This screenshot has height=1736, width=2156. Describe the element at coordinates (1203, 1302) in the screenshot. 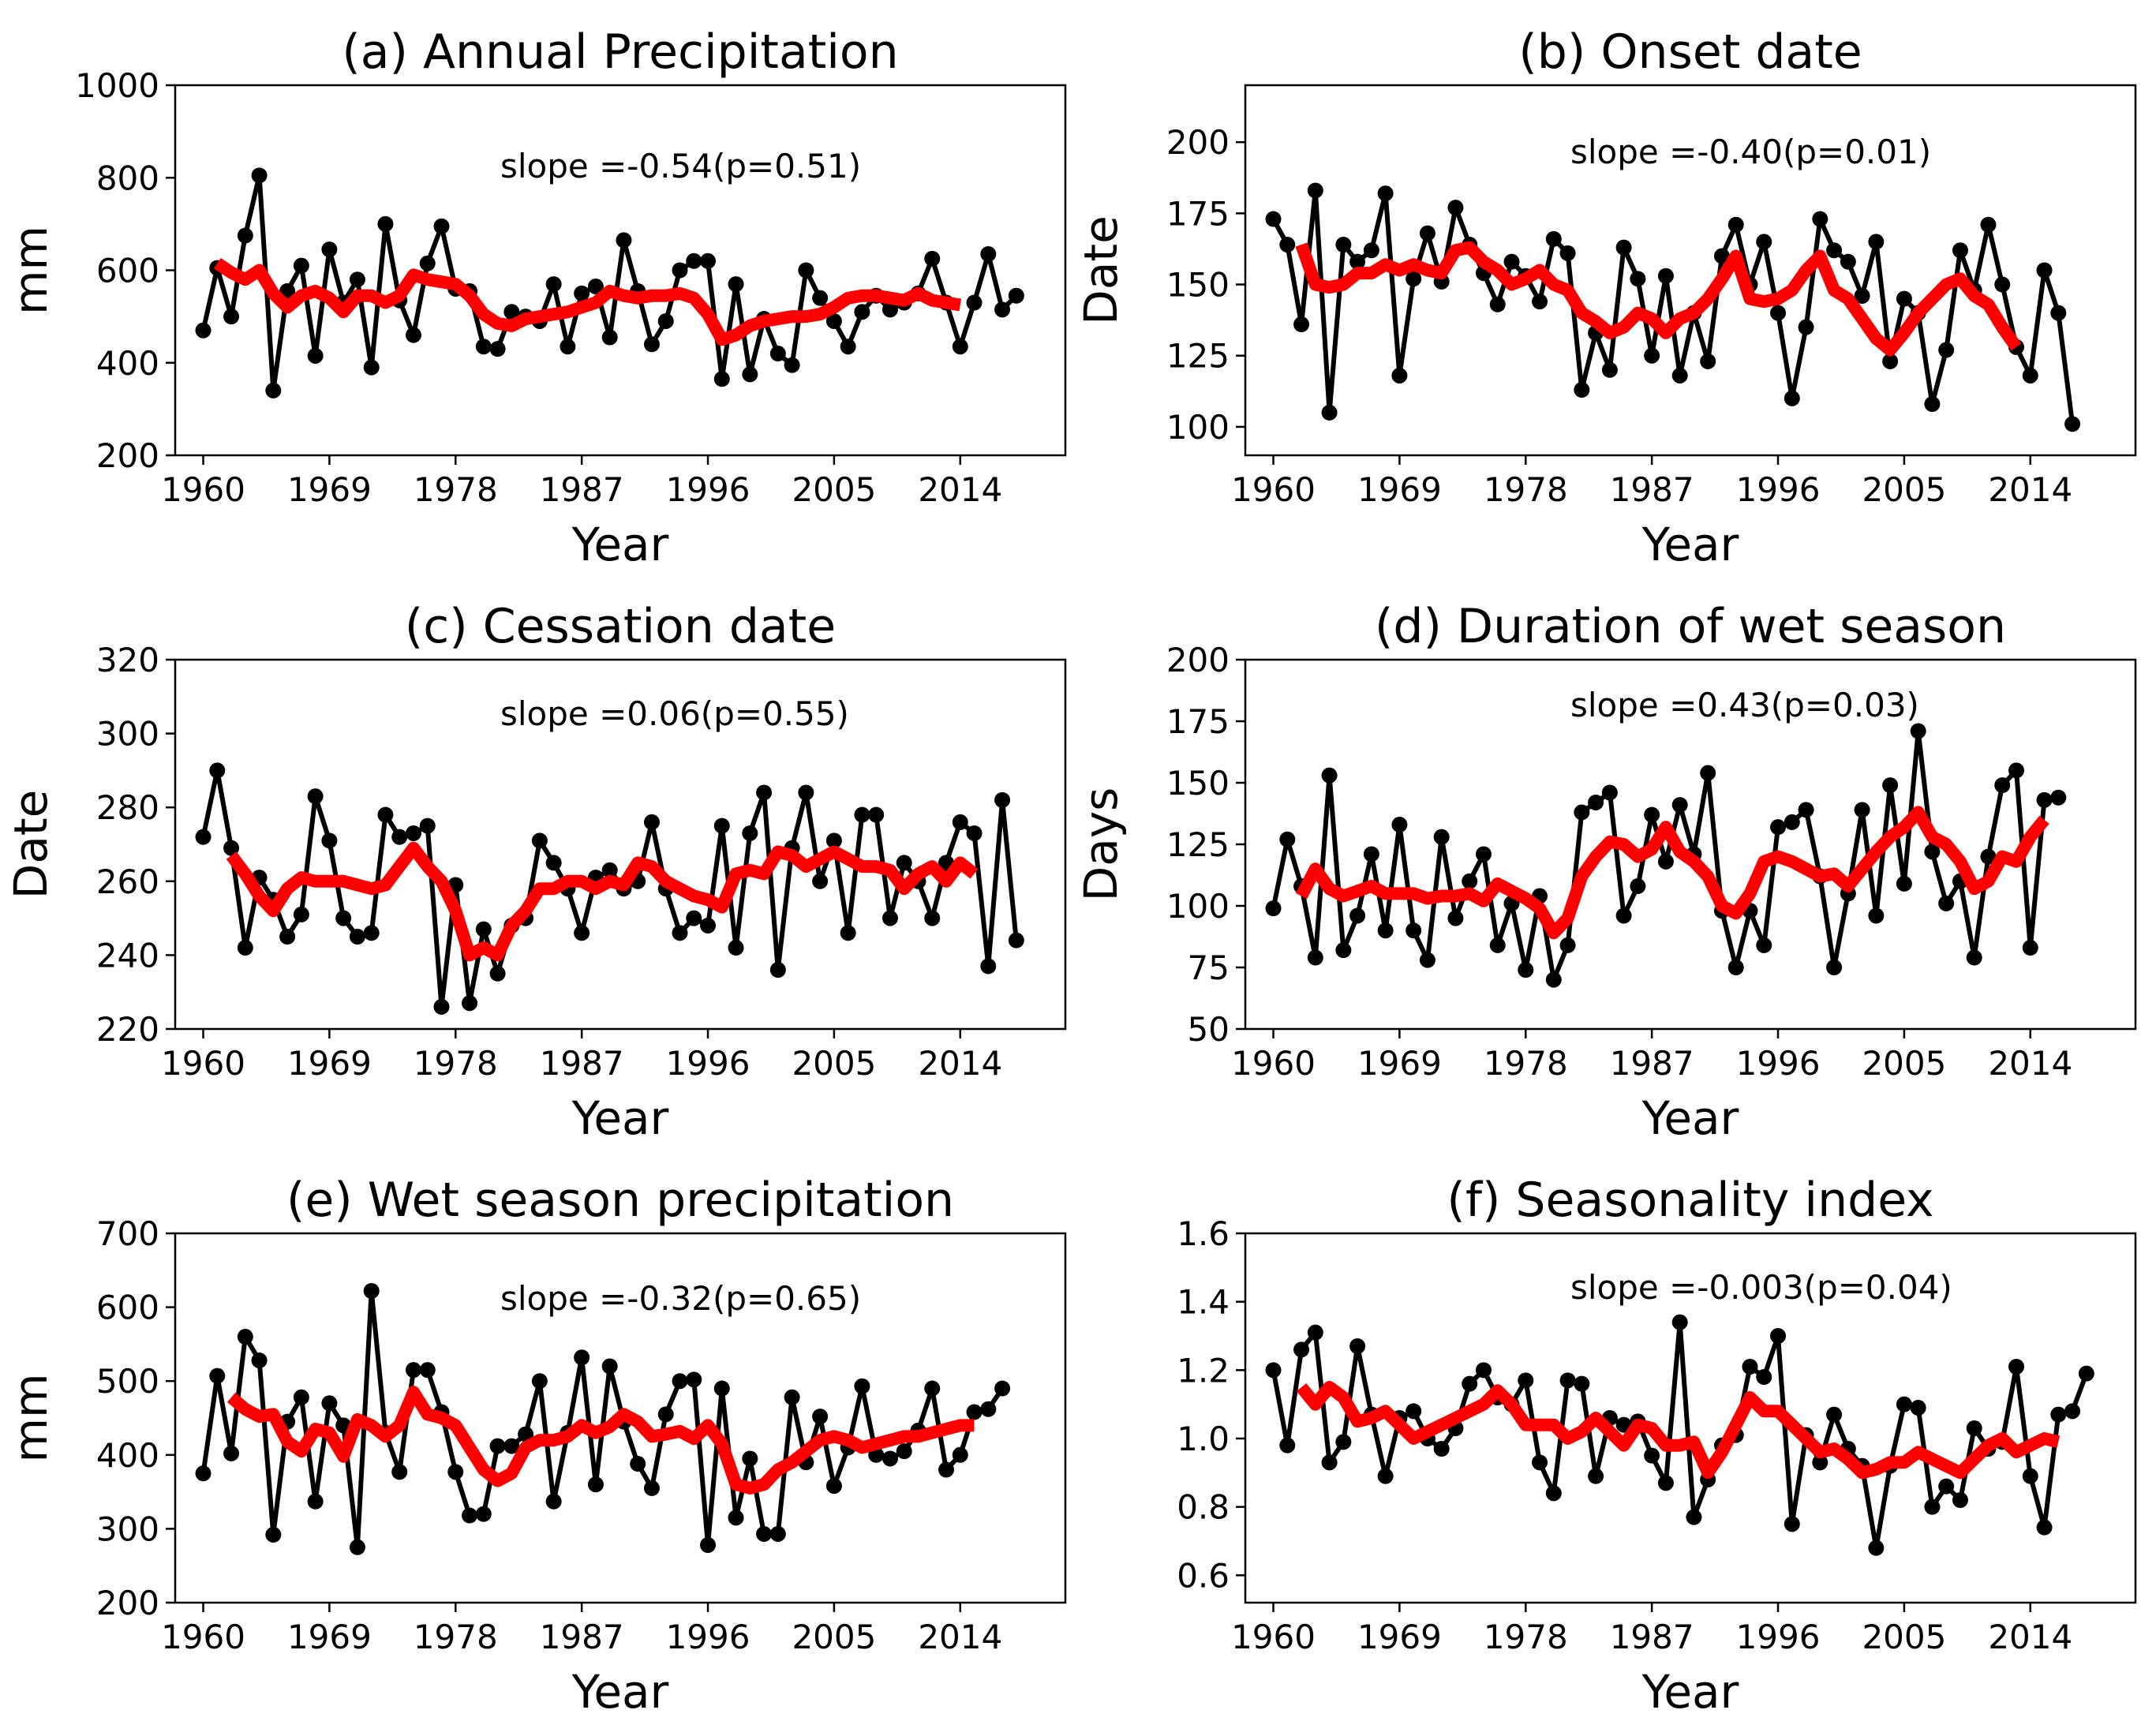

I see `y-tick-label: 1.4` at that location.